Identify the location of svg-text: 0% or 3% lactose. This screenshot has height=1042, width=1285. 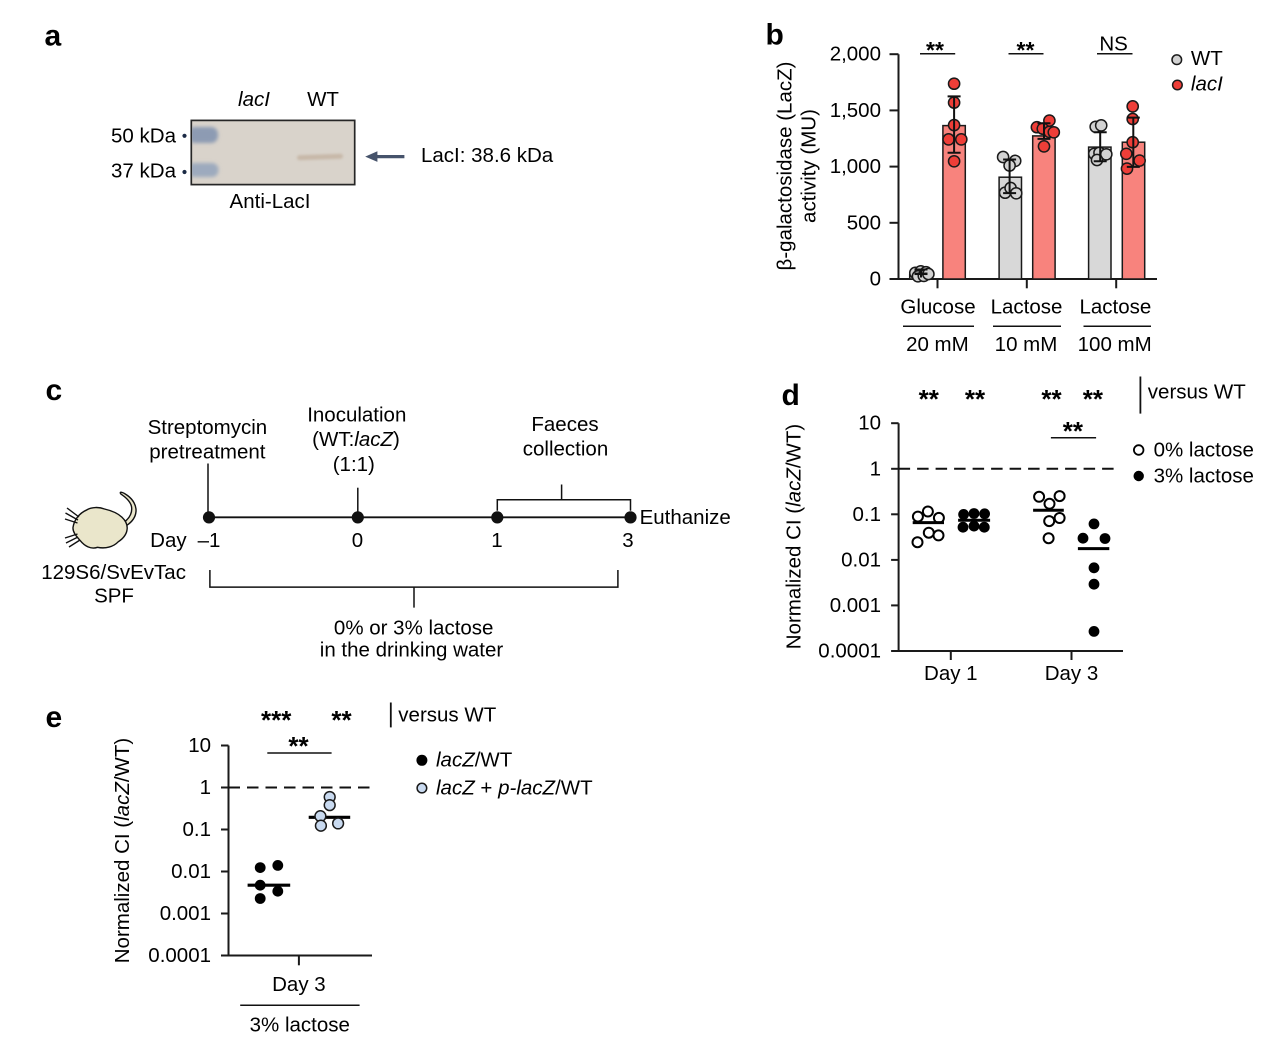
(414, 627).